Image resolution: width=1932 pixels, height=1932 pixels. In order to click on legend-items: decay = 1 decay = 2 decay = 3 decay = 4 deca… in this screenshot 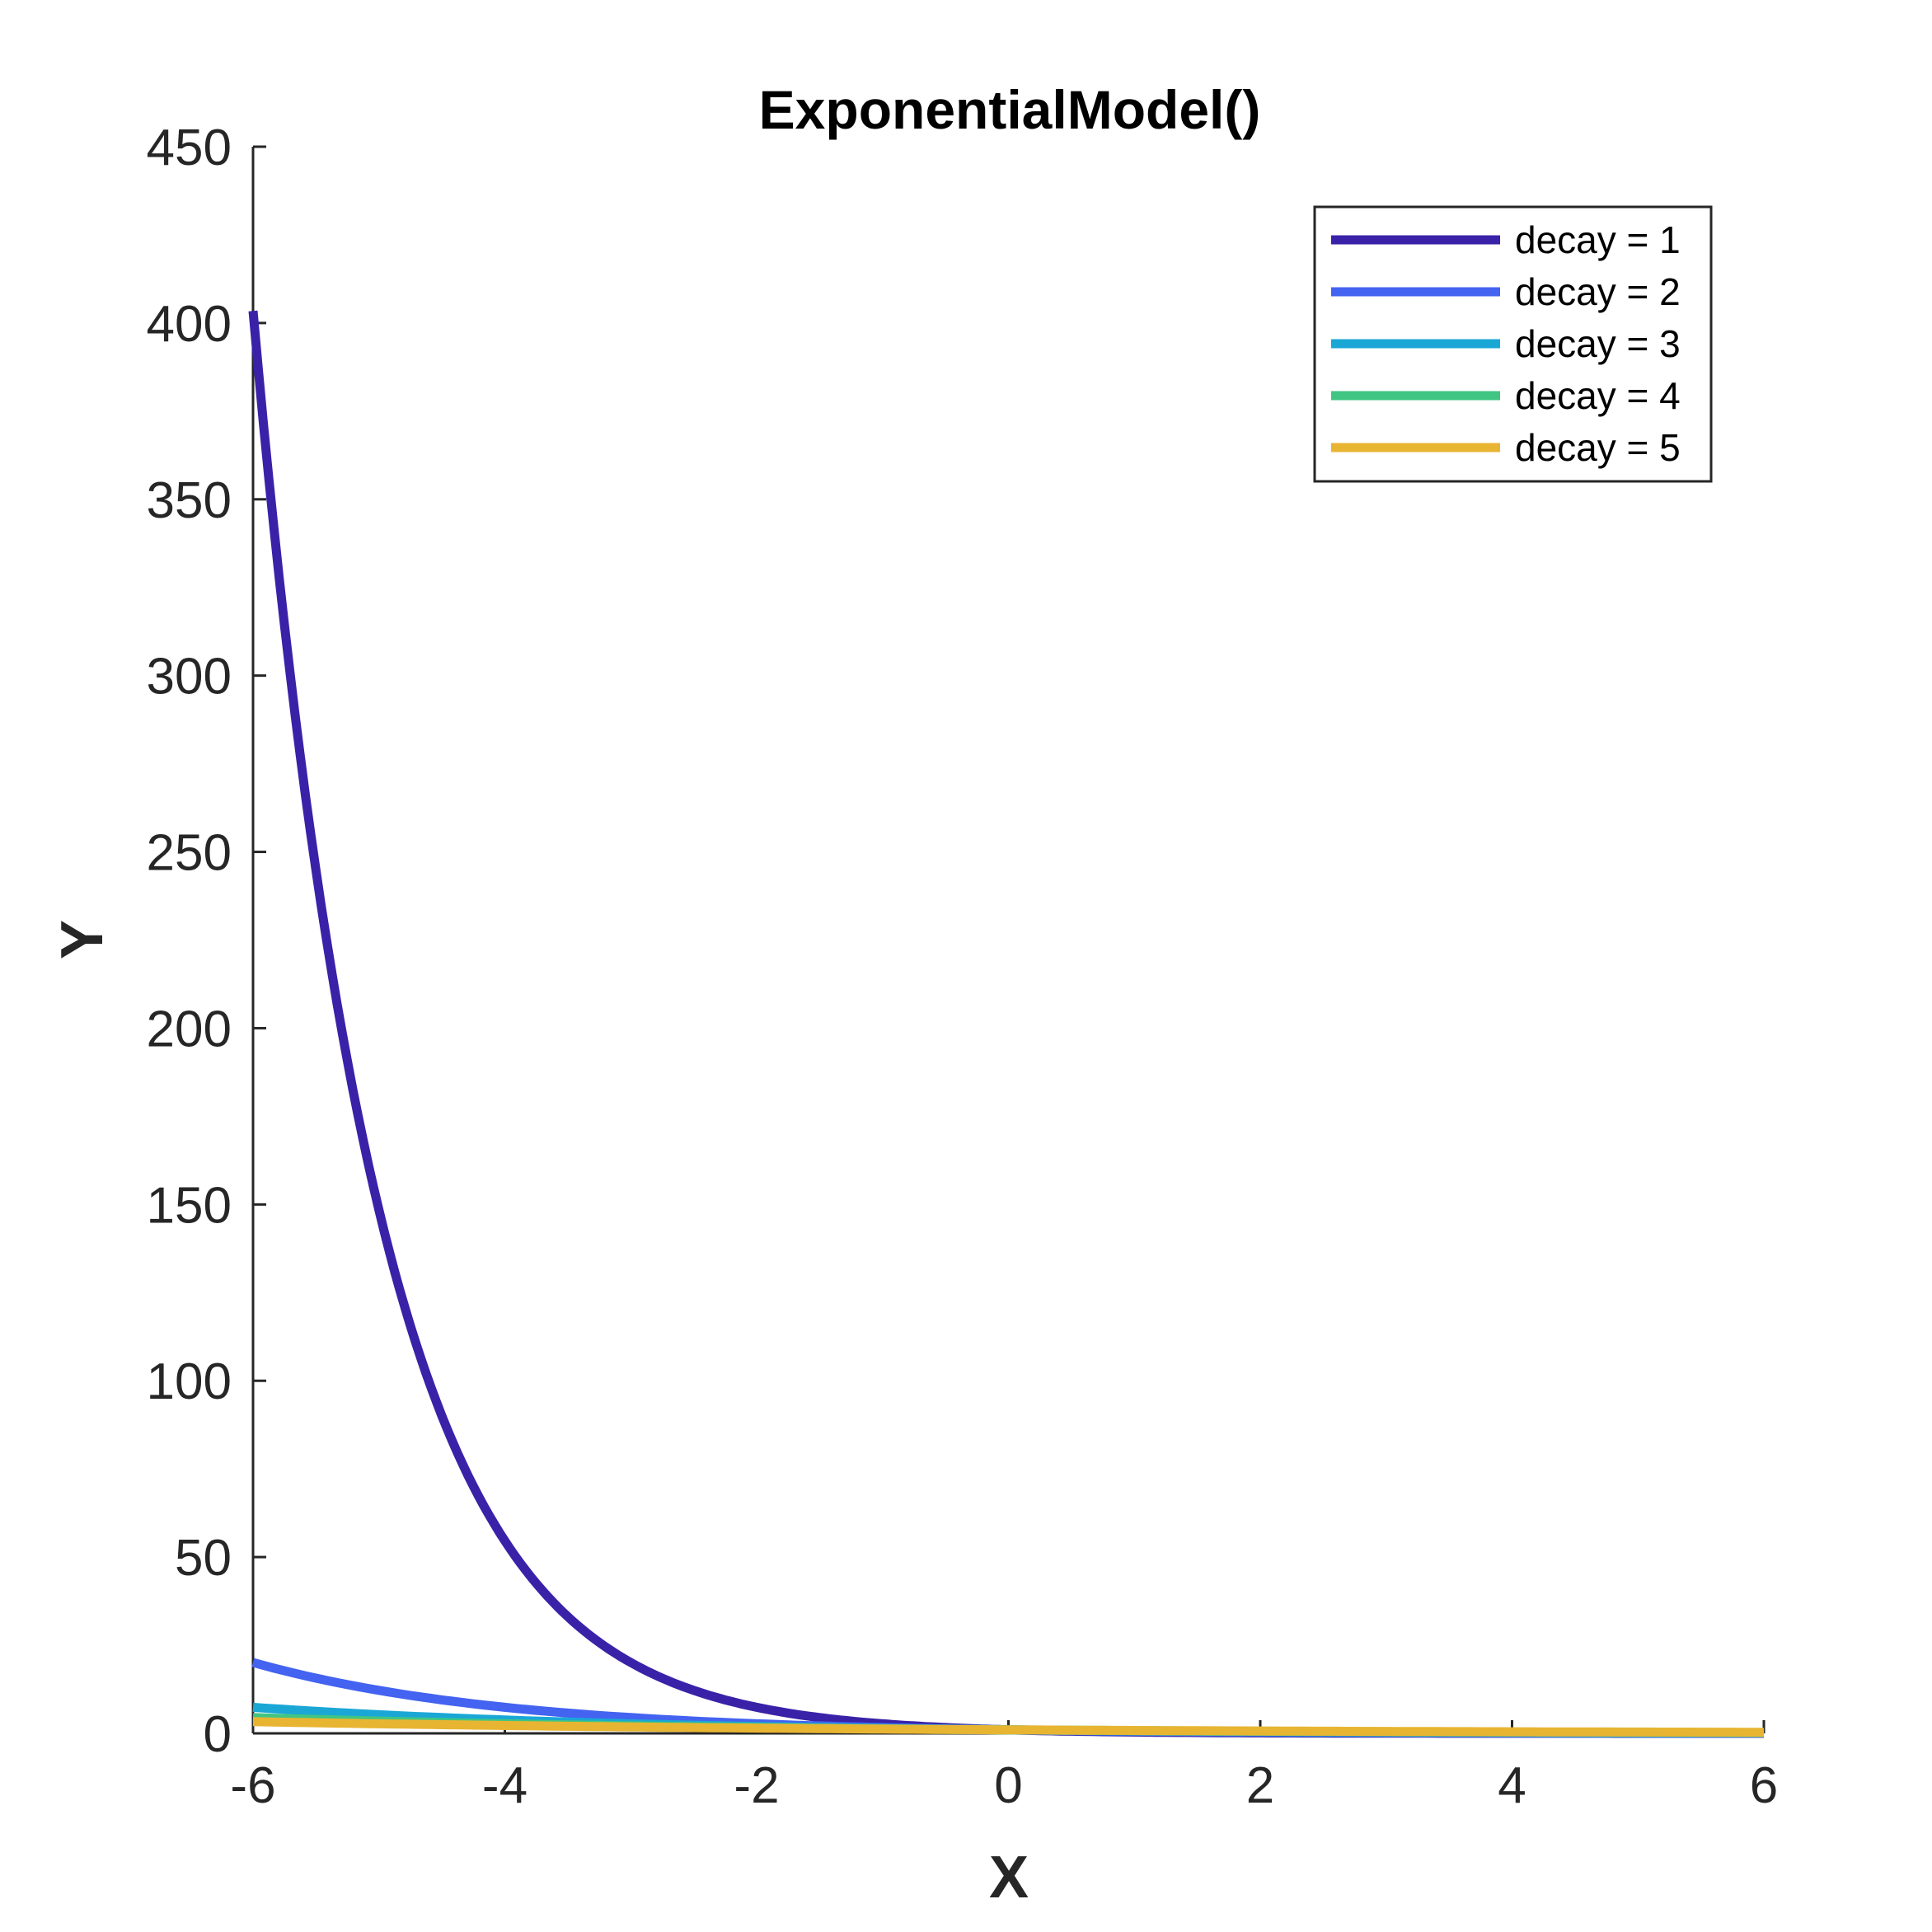, I will do `click(1506, 343)`.